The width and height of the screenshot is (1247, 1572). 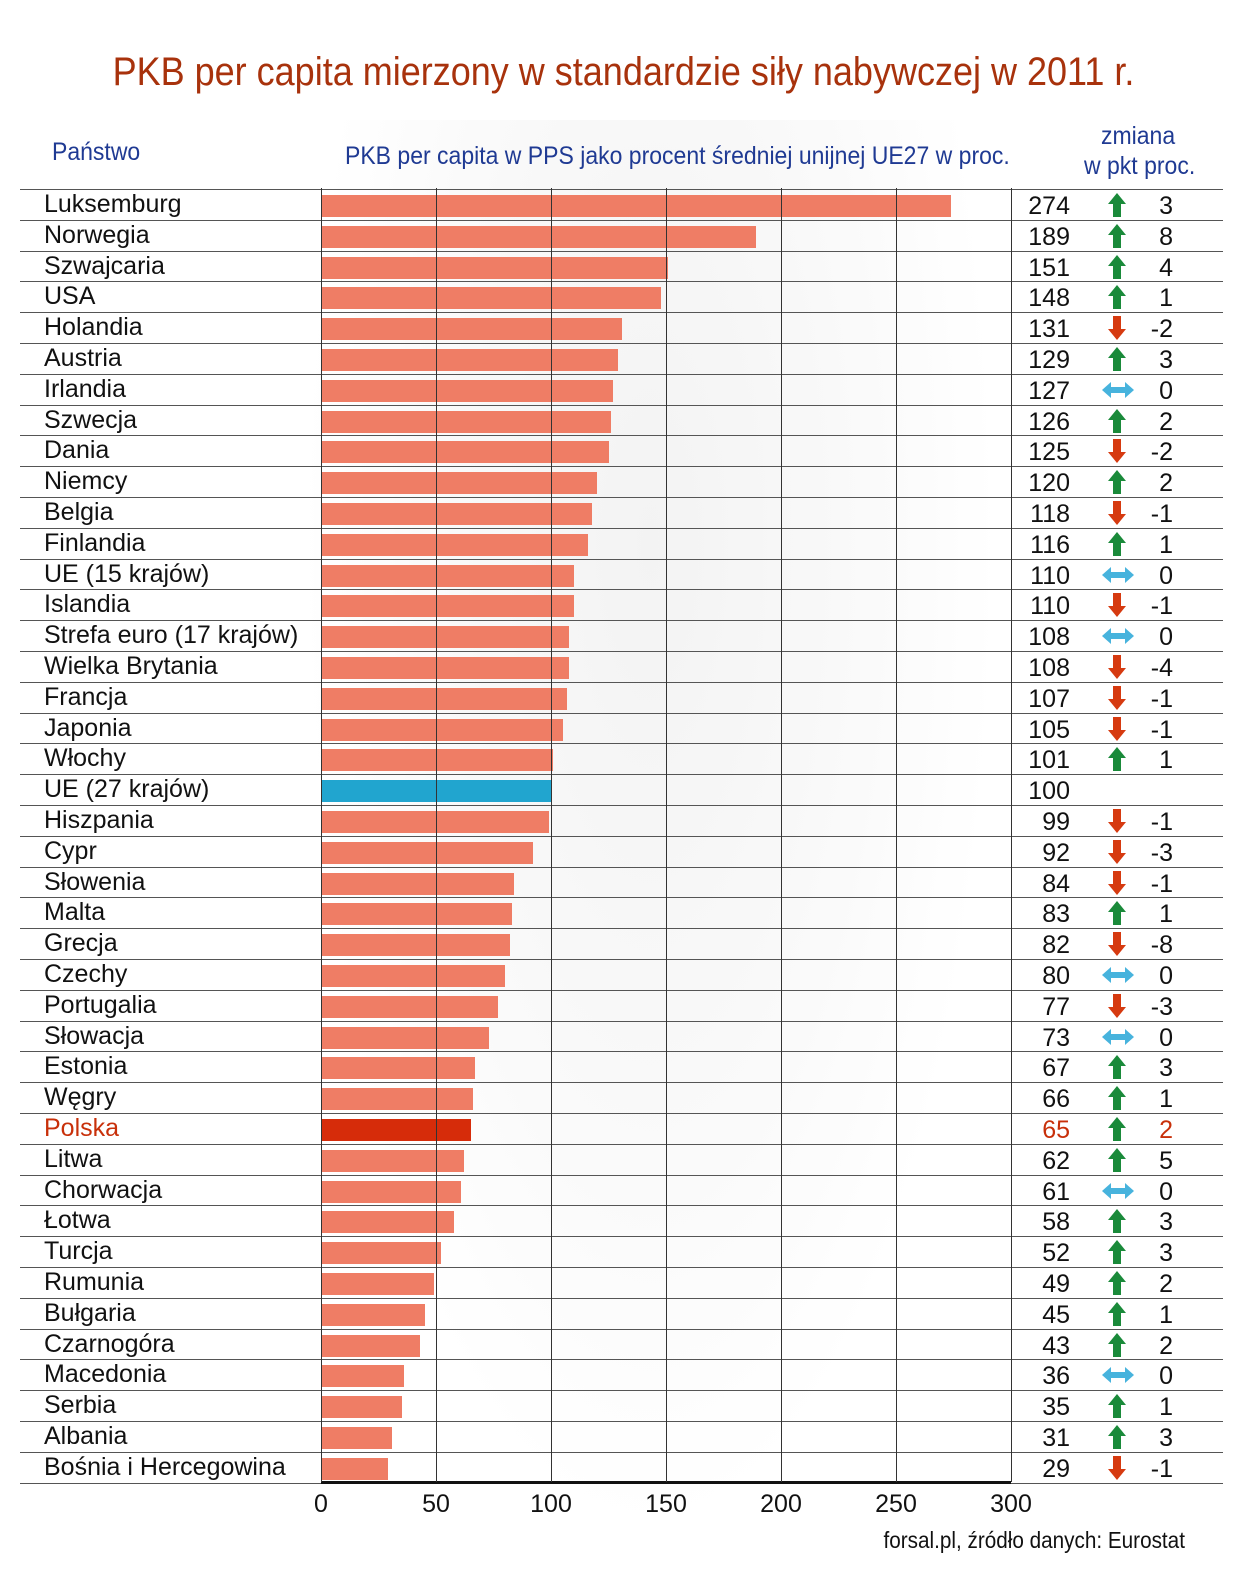 I want to click on country-label: Litwa, so click(x=73, y=1158).